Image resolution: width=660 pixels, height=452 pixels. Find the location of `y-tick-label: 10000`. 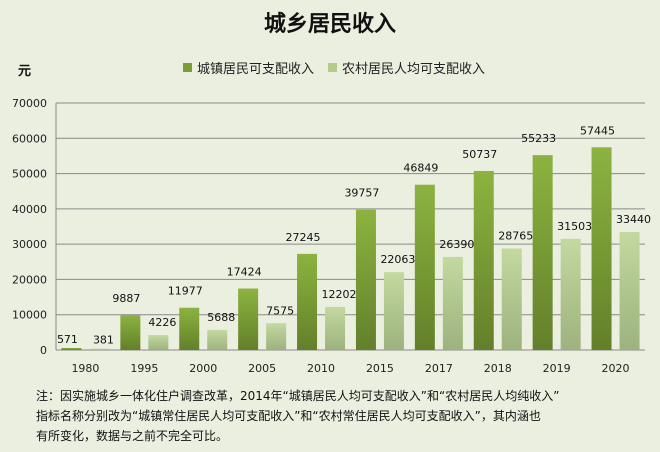

y-tick-label: 10000 is located at coordinates (29, 315).